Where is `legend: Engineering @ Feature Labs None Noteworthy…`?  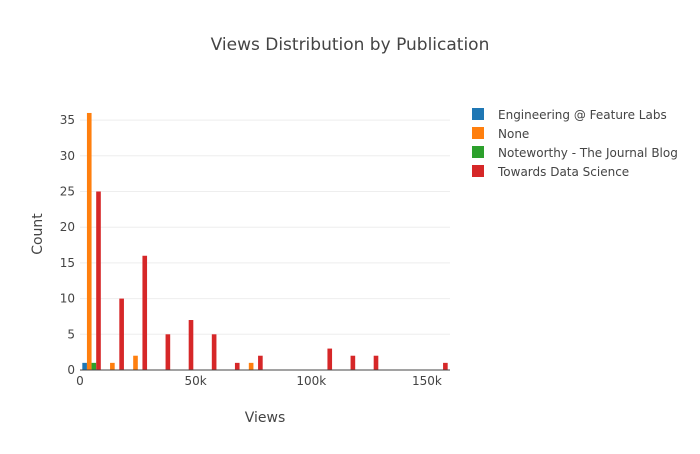
legend: Engineering @ Feature Labs None Noteworthy… is located at coordinates (575, 143).